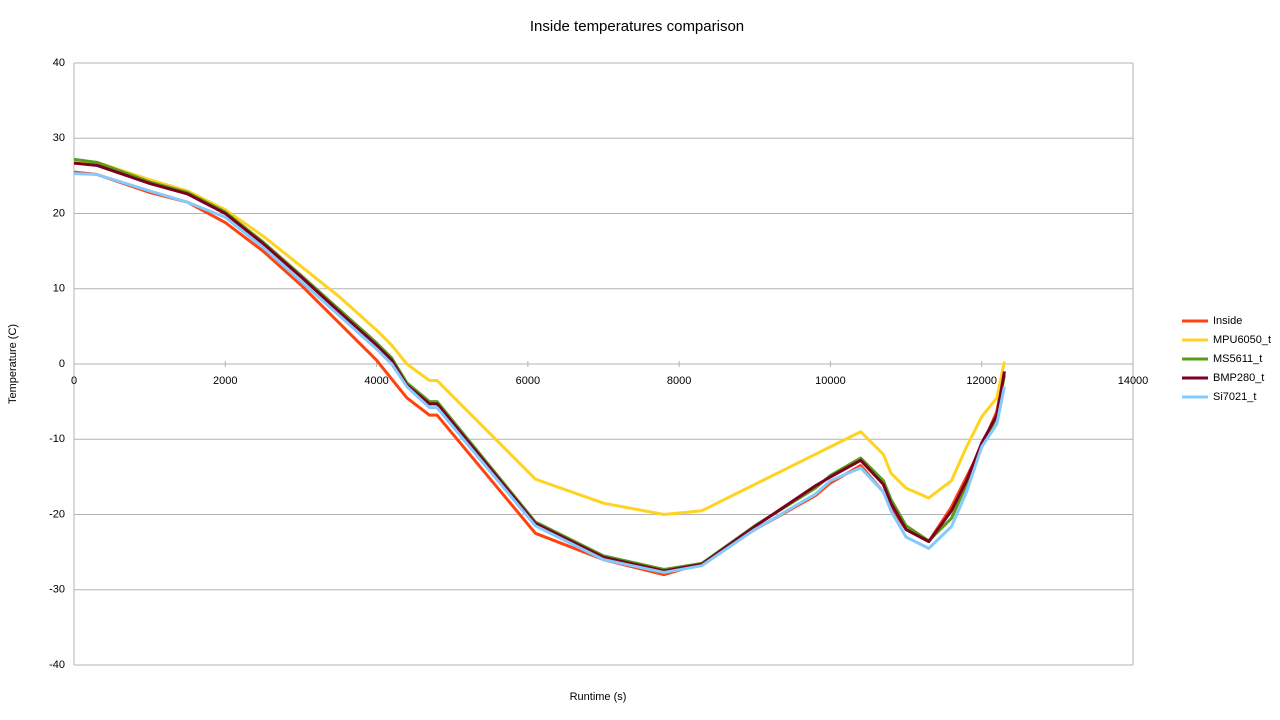 This screenshot has height=720, width=1280. I want to click on y-tick-label: -20, so click(57, 514).